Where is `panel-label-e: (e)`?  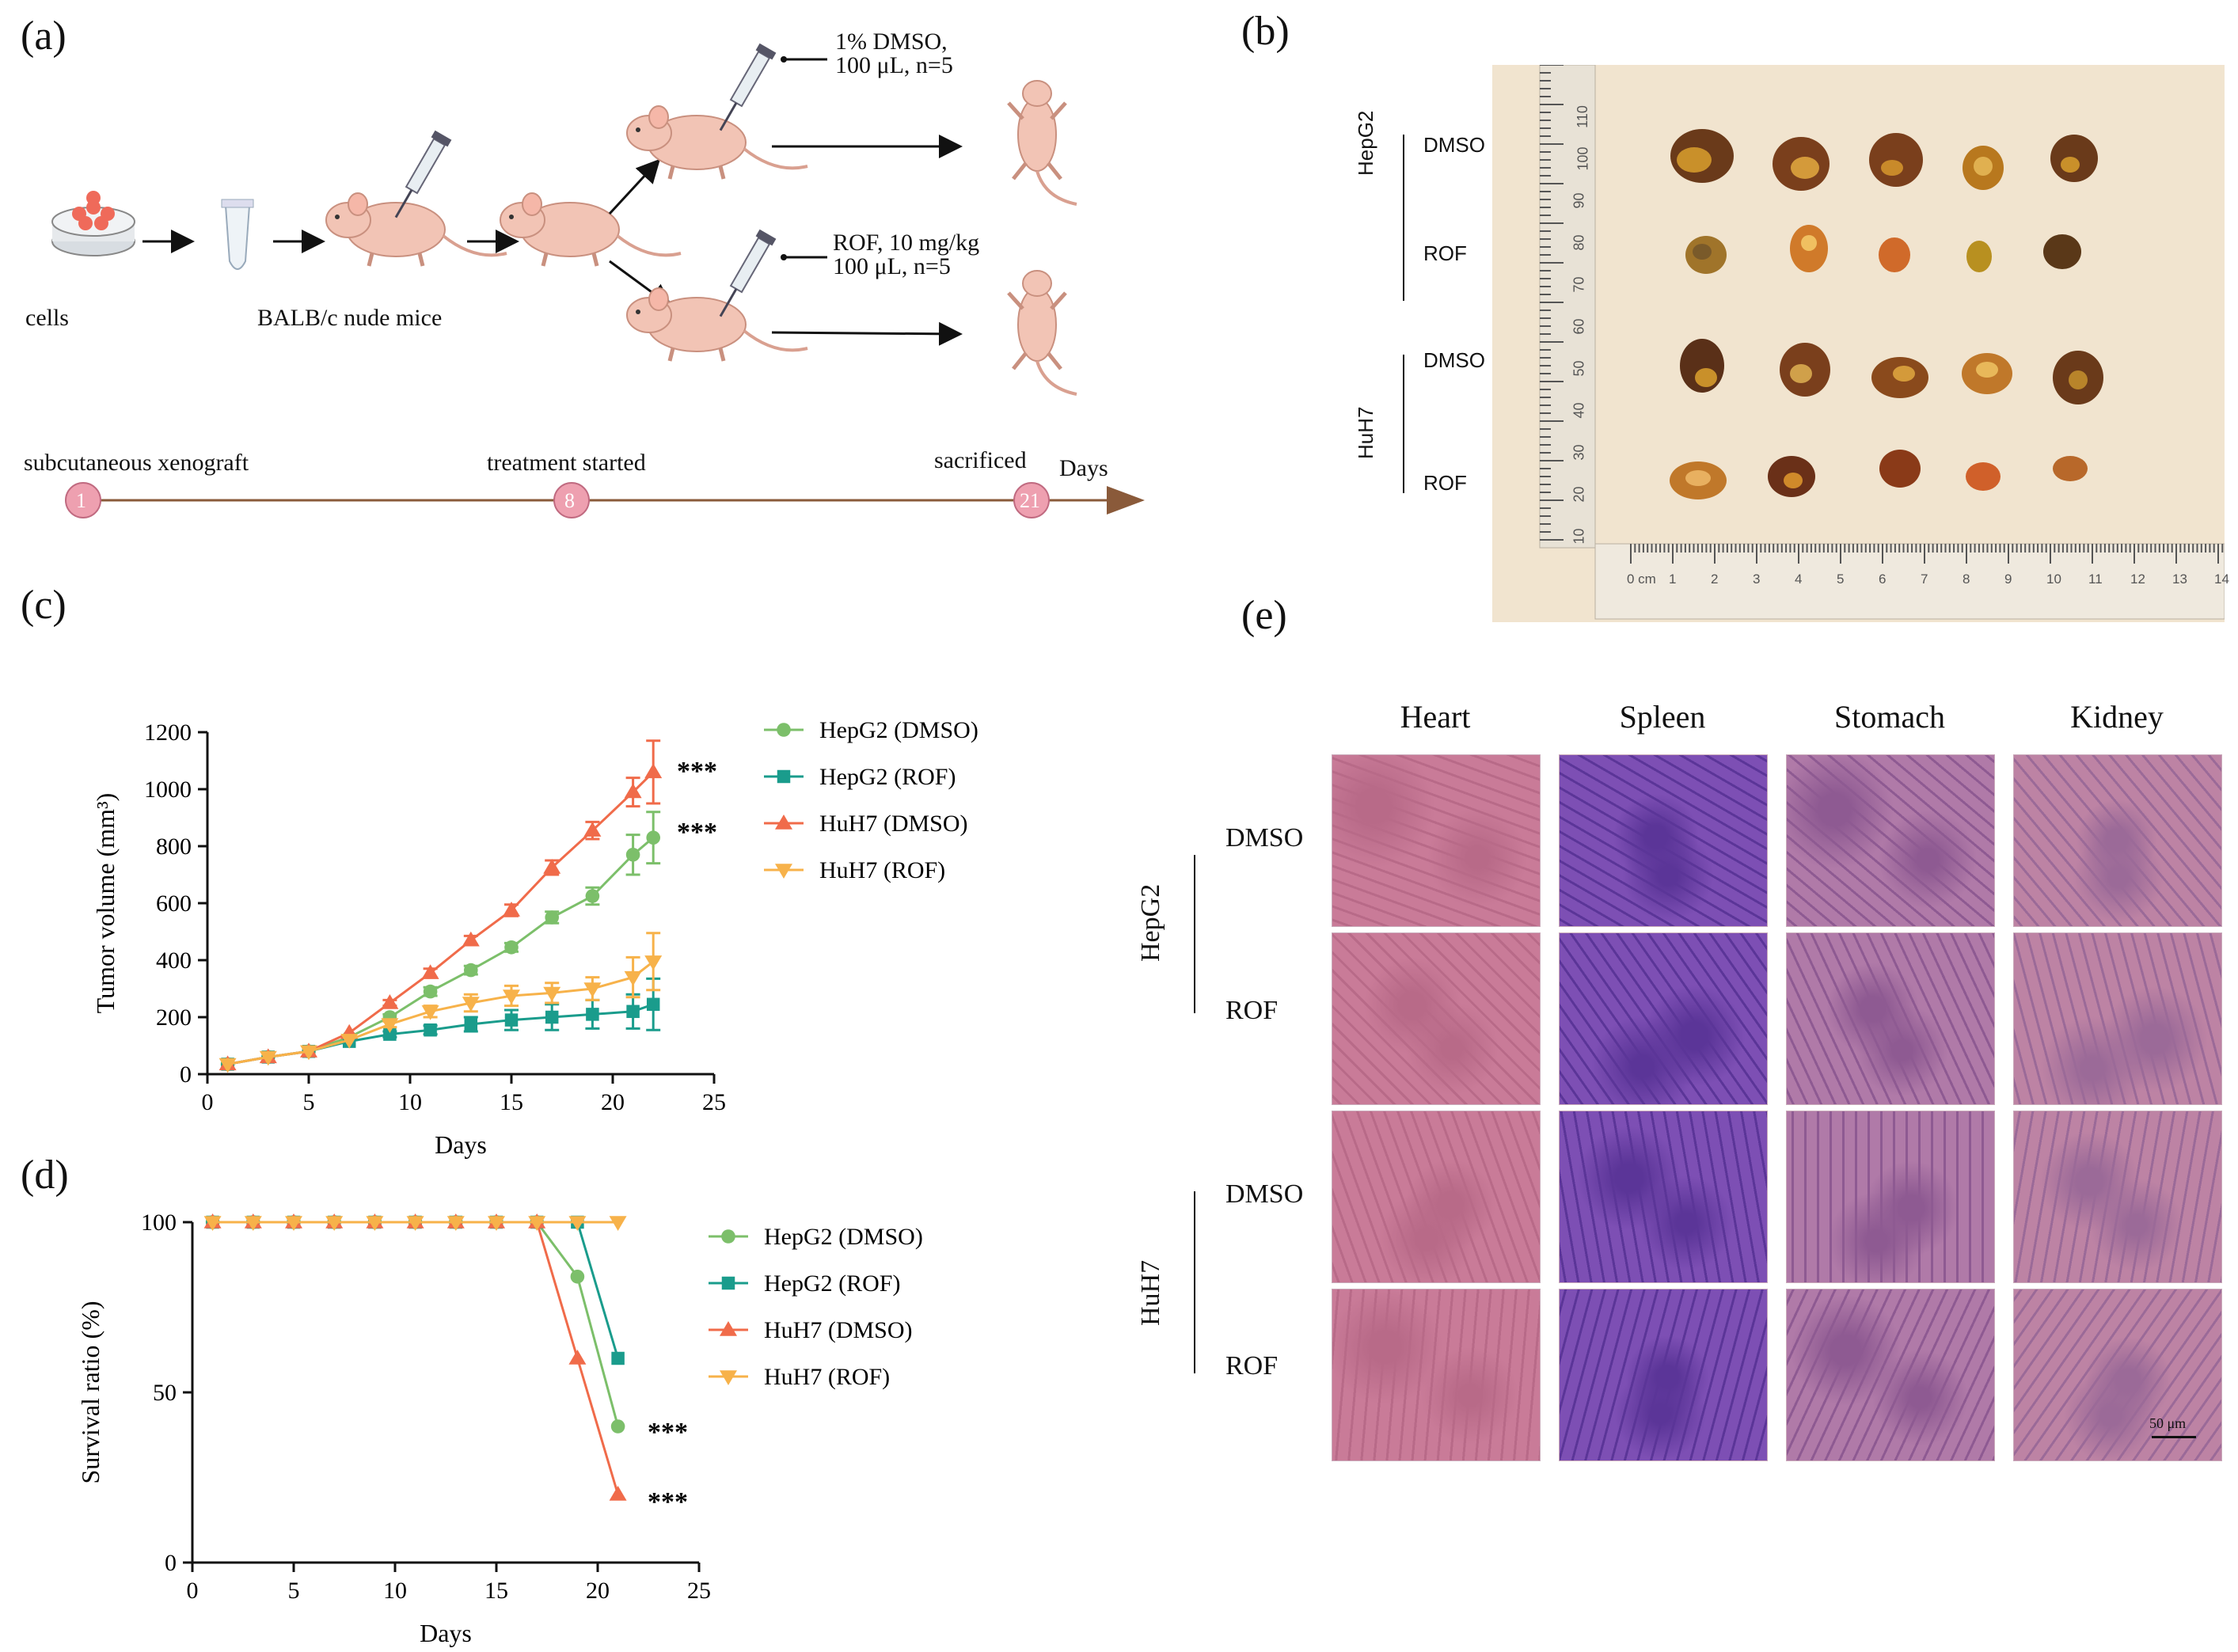
panel-label-e: (e) is located at coordinates (1264, 615).